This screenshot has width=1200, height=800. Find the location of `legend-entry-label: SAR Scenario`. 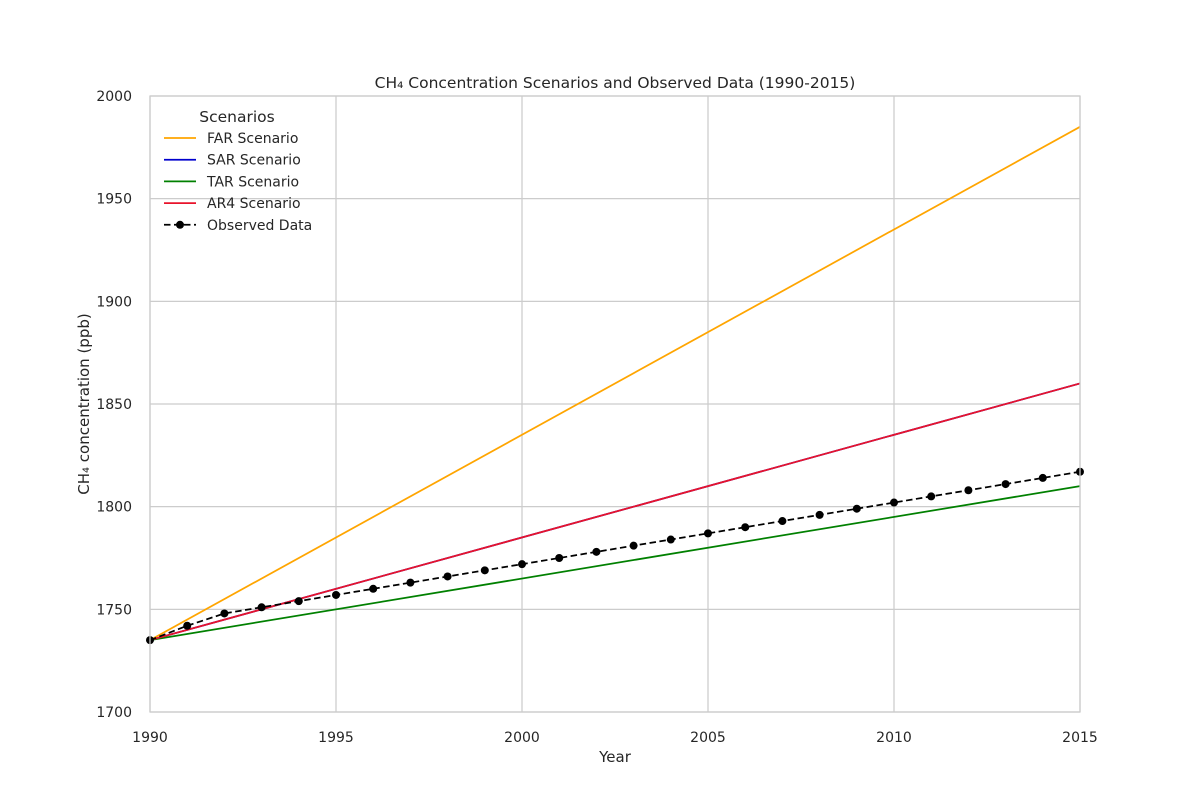

legend-entry-label: SAR Scenario is located at coordinates (254, 161).